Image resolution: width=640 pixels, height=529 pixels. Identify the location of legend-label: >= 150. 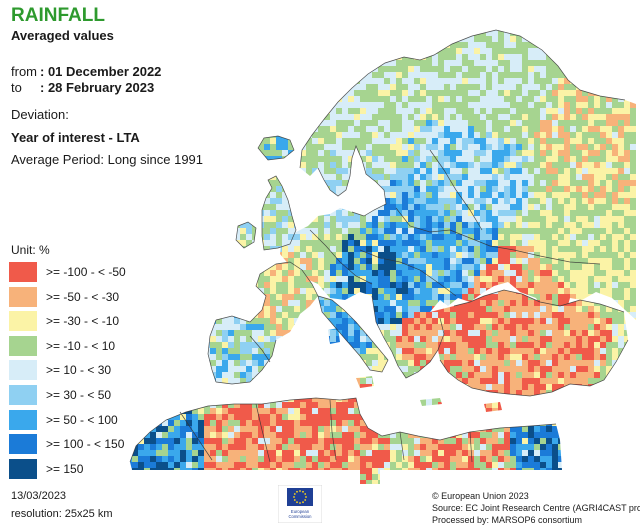
(65, 468).